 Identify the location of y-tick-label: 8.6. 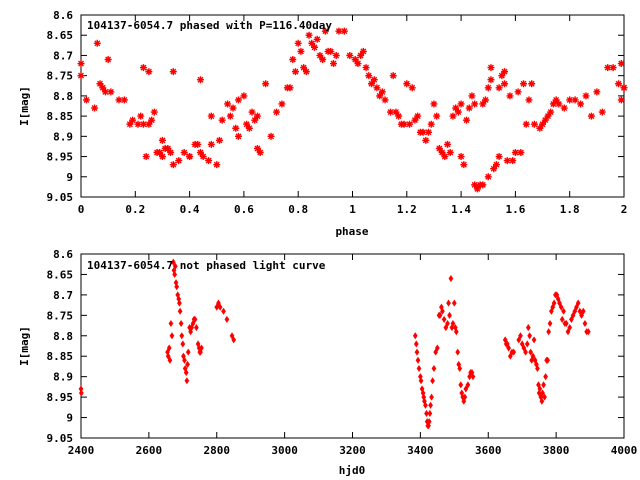
(63, 254).